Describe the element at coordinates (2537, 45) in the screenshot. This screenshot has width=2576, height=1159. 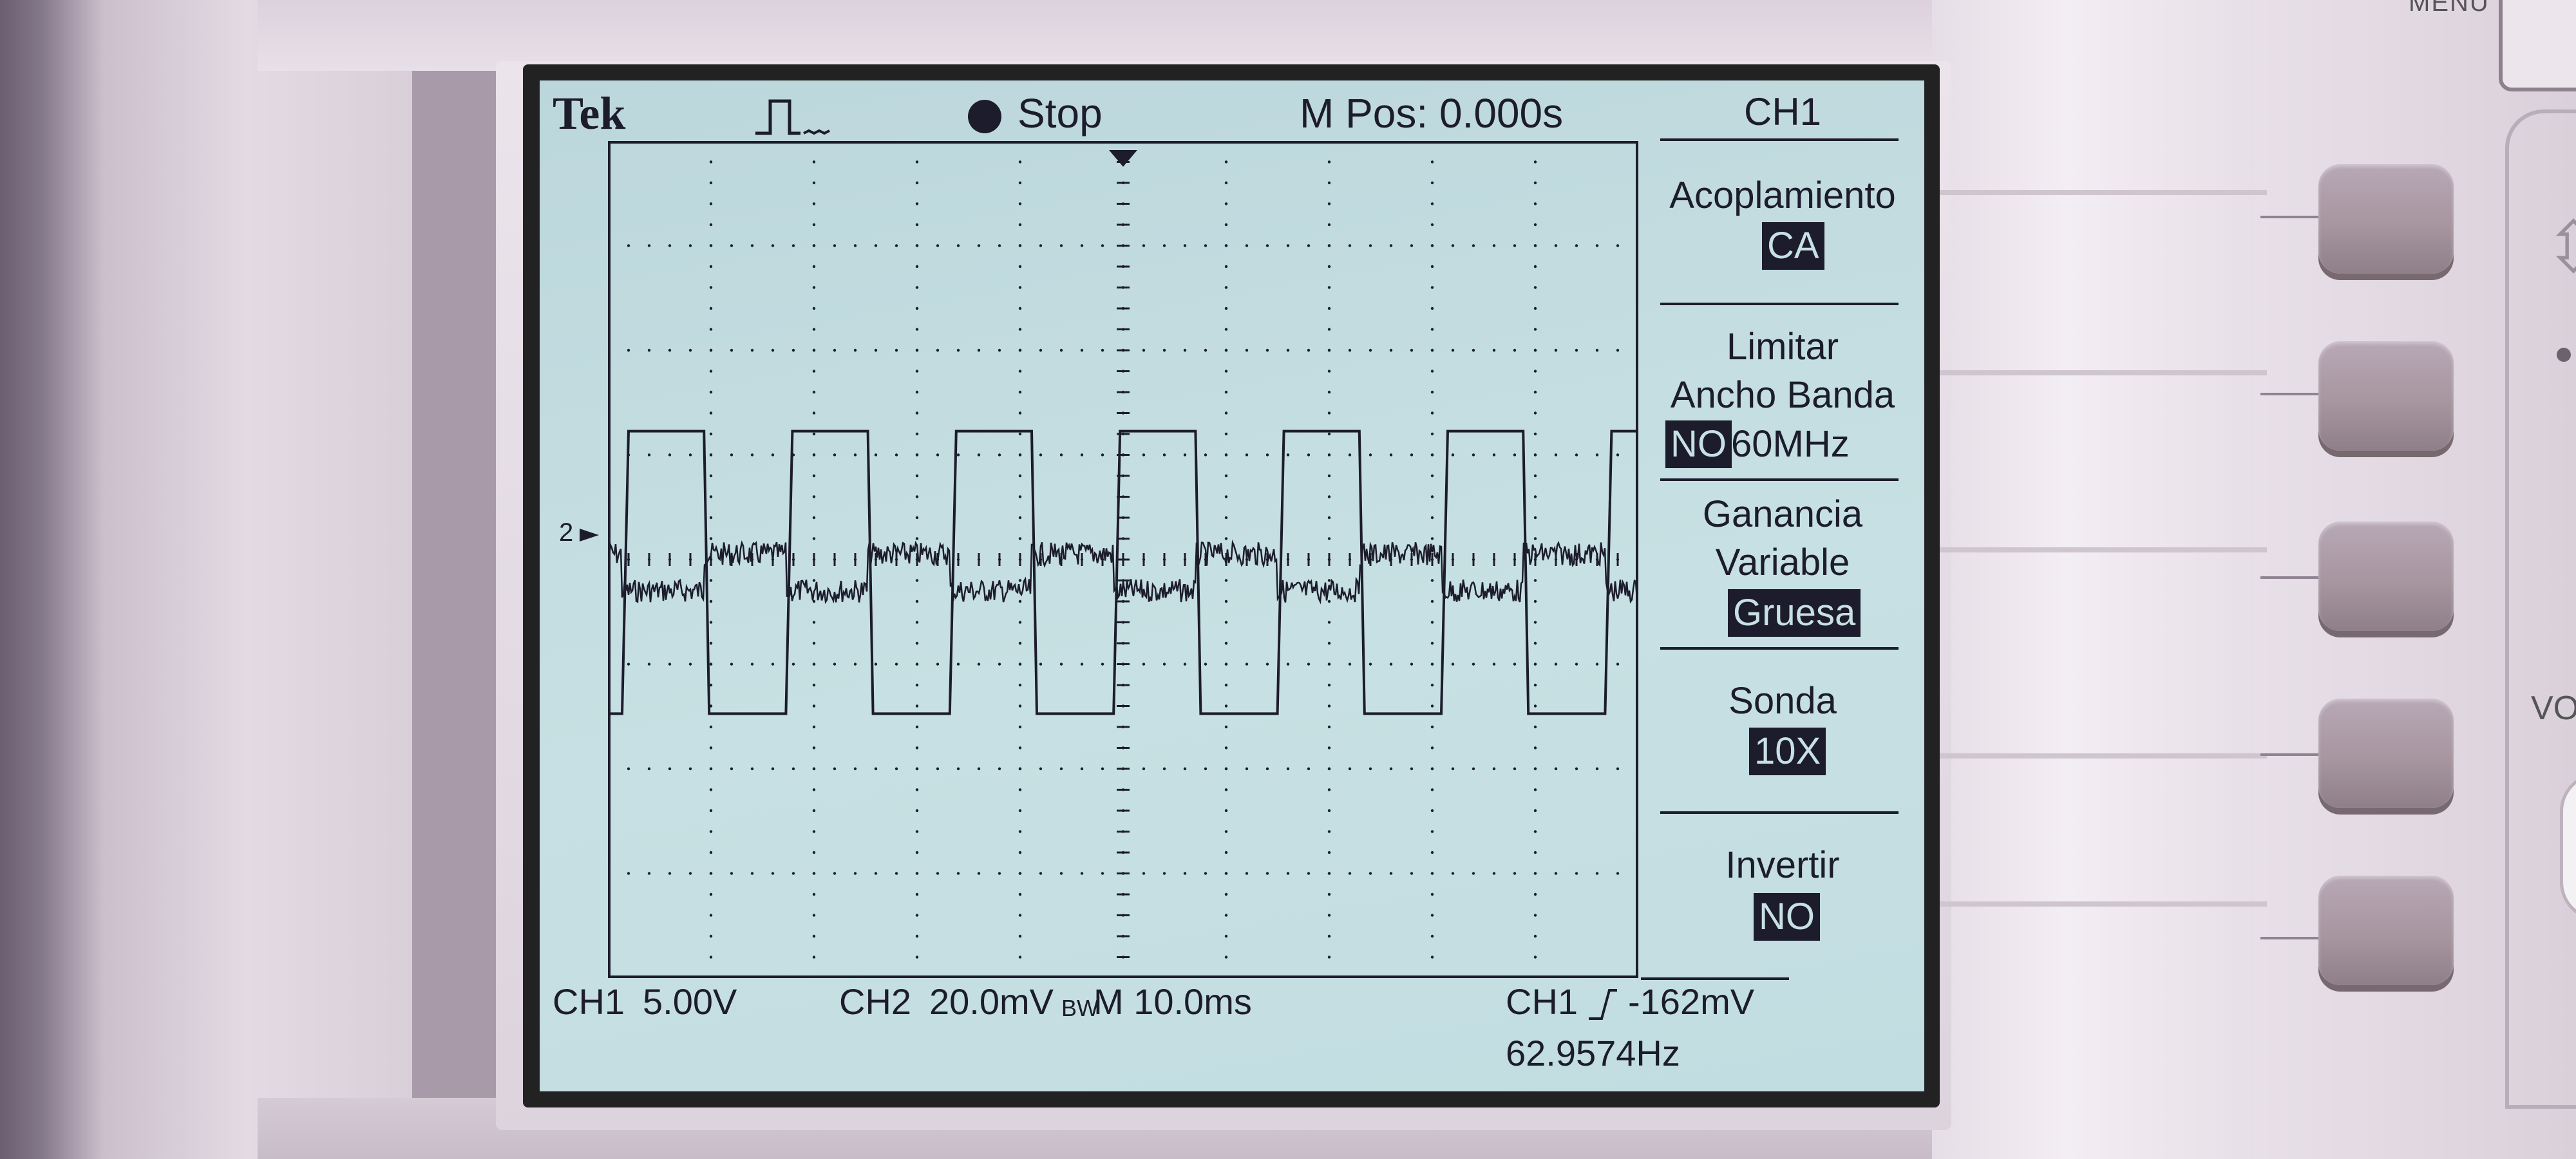
I see `menu-button` at that location.